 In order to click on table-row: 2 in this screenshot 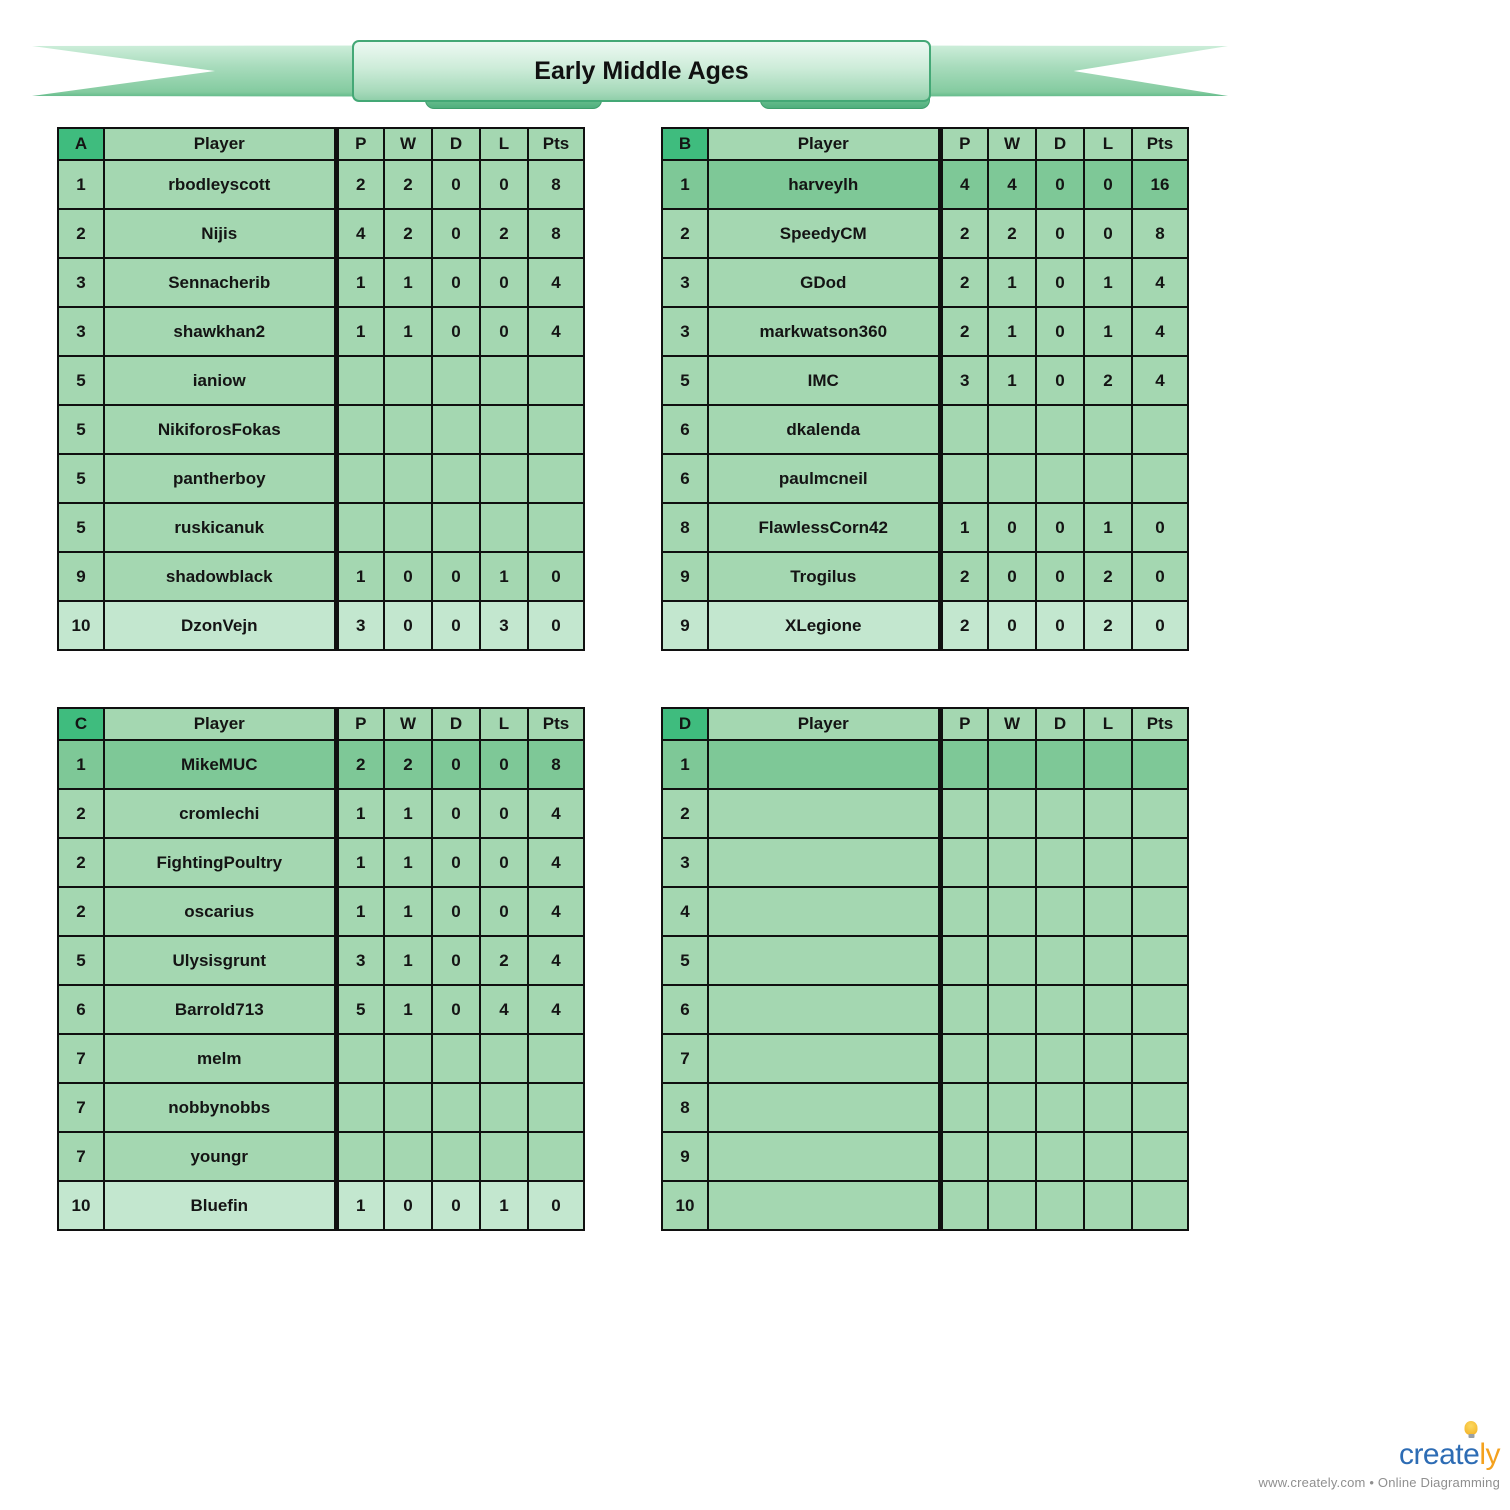, I will do `click(925, 813)`.